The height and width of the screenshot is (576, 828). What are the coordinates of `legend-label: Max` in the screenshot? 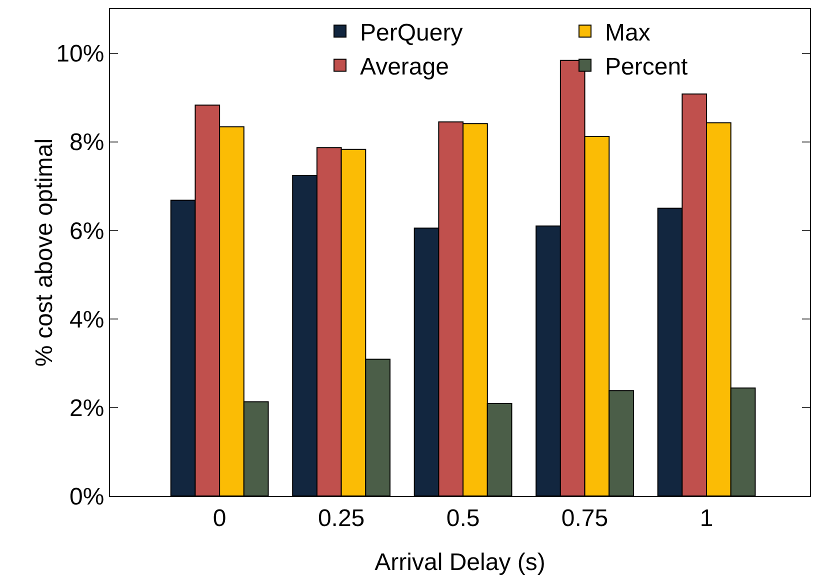 It's located at (627, 32).